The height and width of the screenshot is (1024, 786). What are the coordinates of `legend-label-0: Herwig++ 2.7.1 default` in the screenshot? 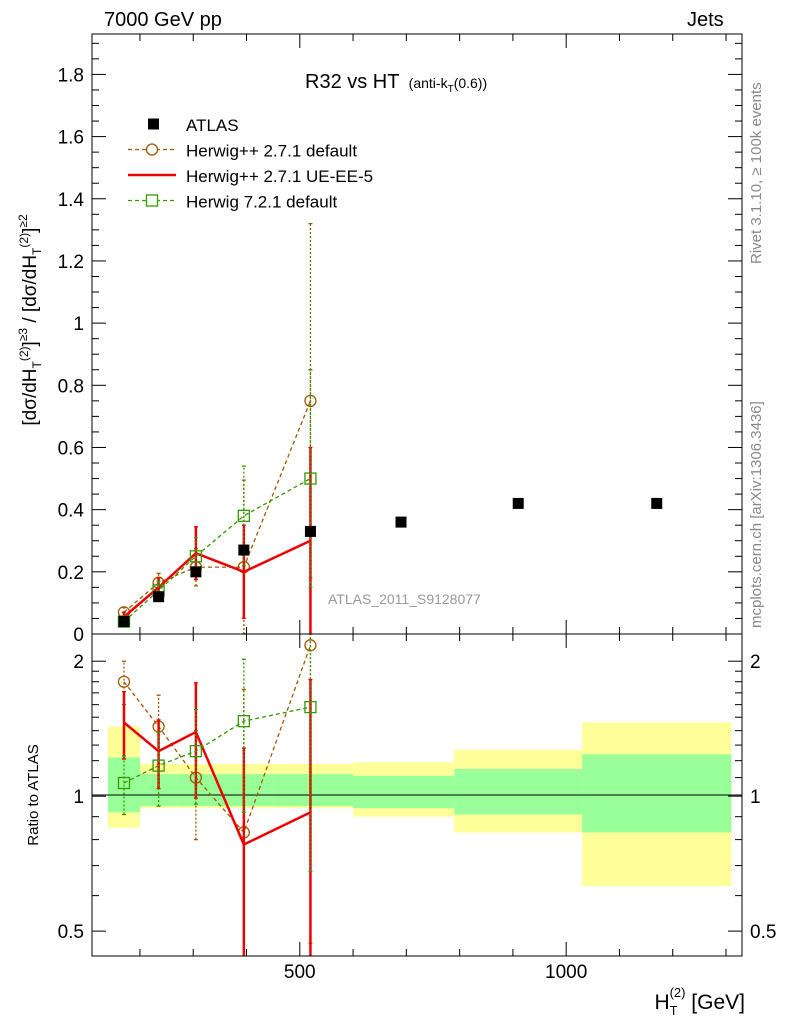 It's located at (271, 151).